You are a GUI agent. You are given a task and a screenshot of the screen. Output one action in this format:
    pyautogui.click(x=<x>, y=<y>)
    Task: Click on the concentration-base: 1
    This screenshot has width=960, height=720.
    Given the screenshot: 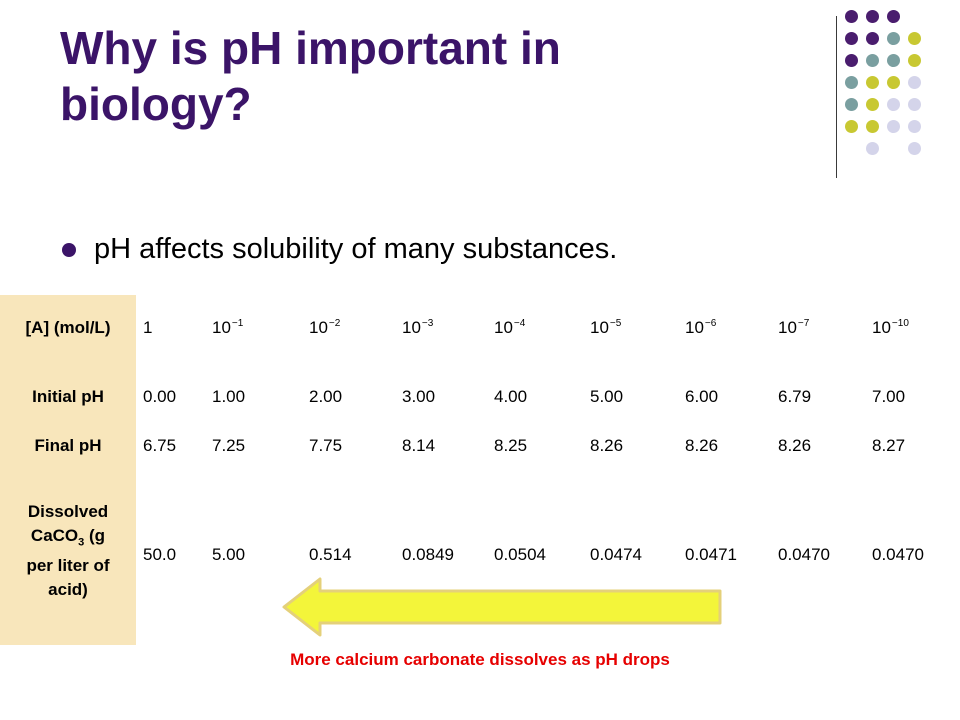 What is the action you would take?
    pyautogui.click(x=148, y=327)
    